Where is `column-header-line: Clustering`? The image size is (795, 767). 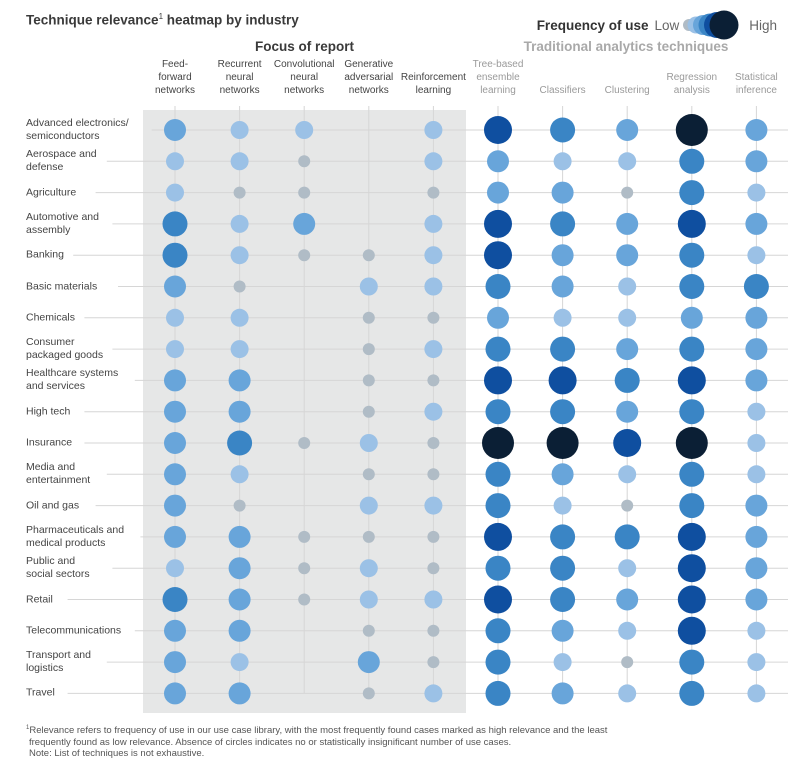 column-header-line: Clustering is located at coordinates (627, 90).